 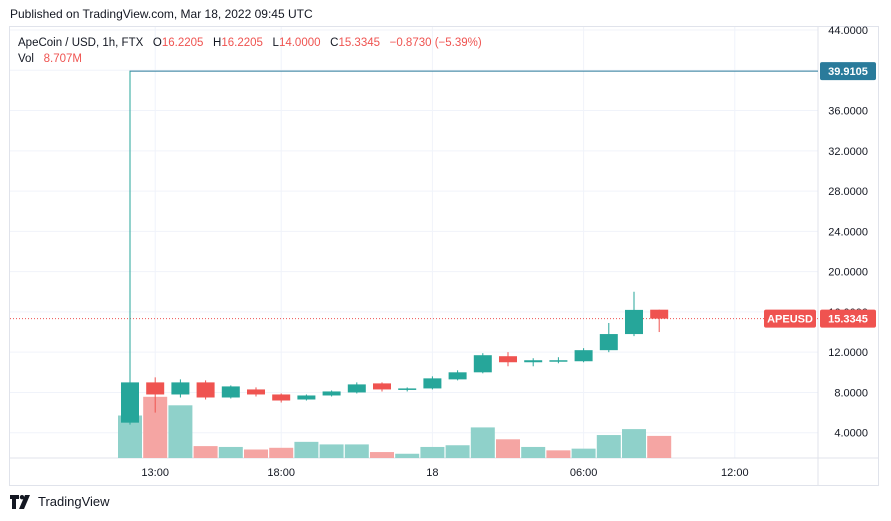 I want to click on footer-brand: TradingView, so click(x=74, y=501).